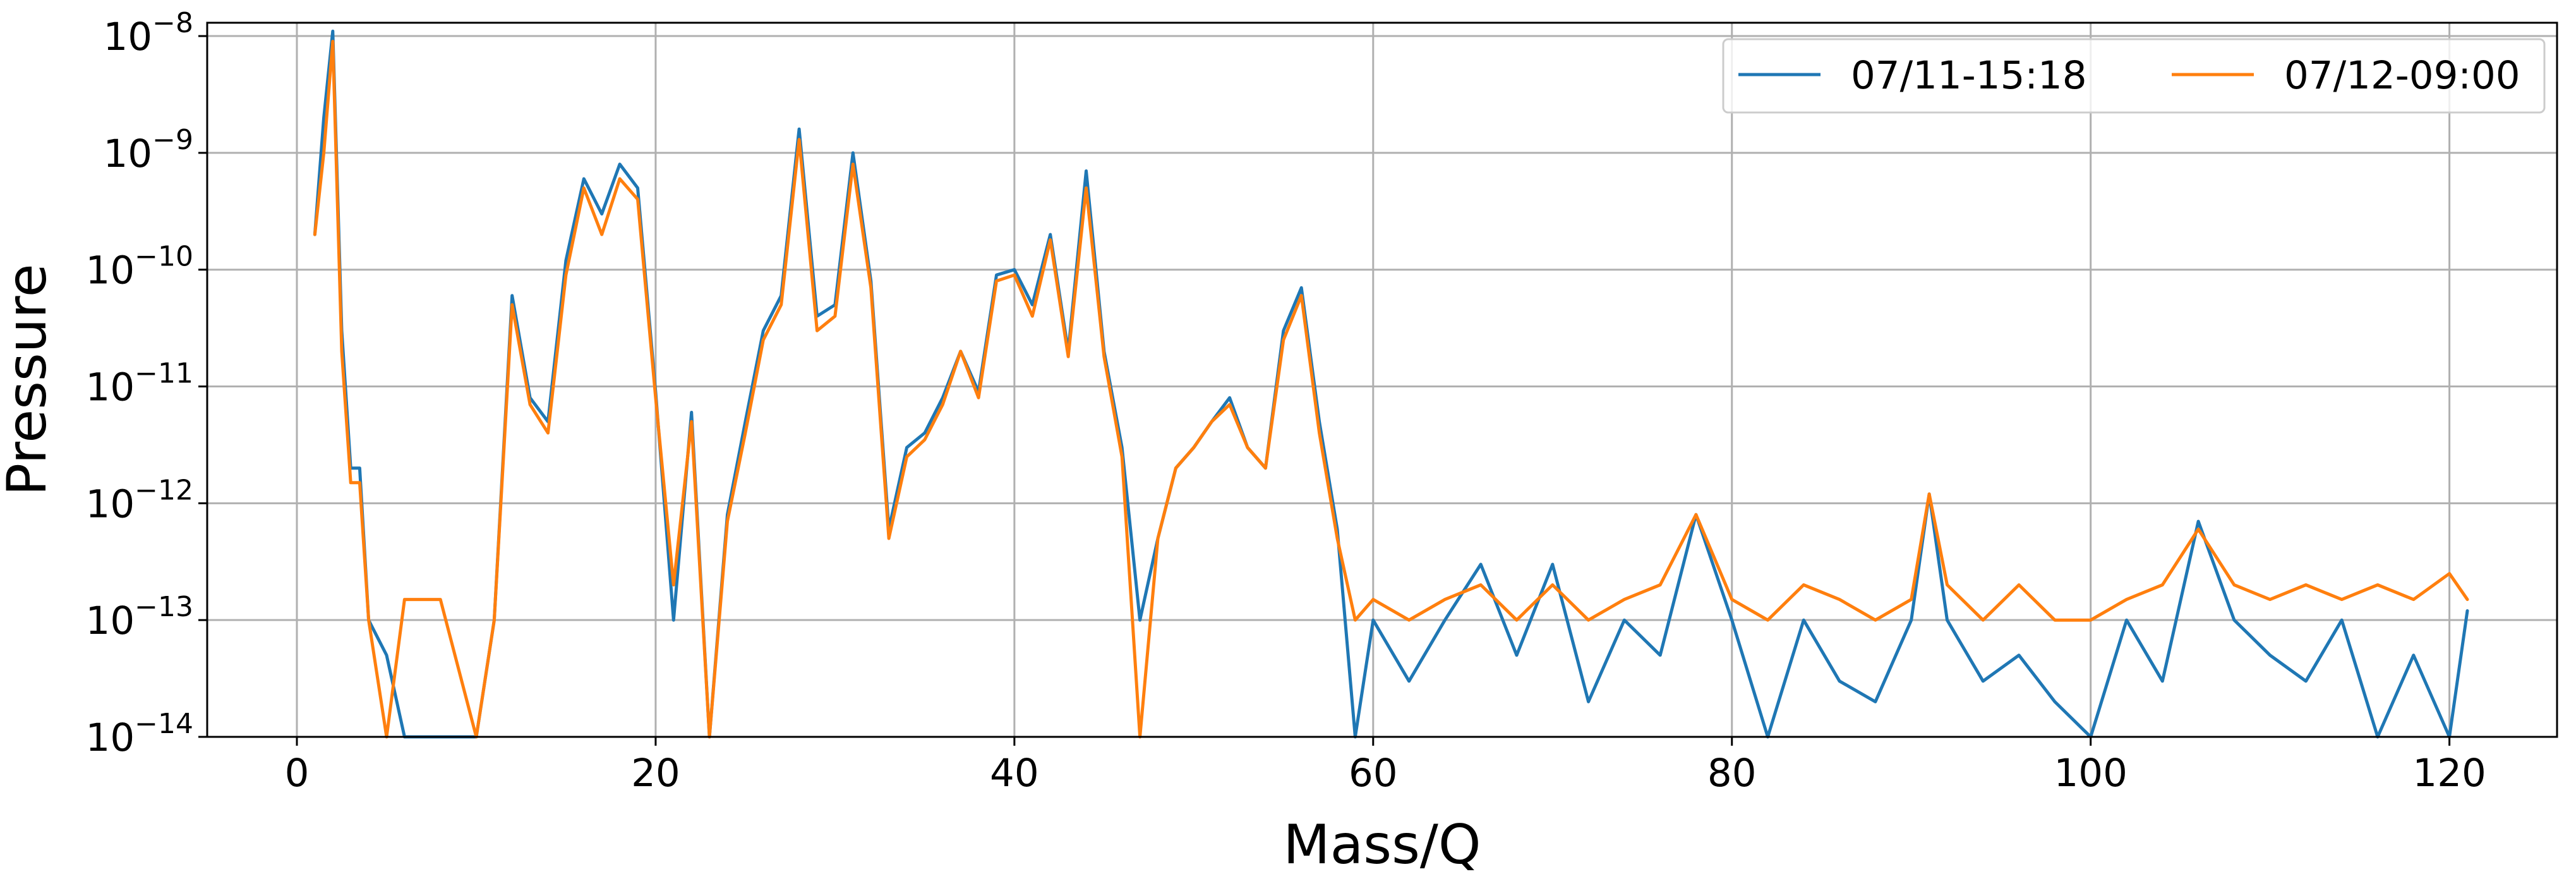 Image resolution: width=2576 pixels, height=874 pixels. What do you see at coordinates (1373, 773) in the screenshot?
I see `x-tick-label: 60` at bounding box center [1373, 773].